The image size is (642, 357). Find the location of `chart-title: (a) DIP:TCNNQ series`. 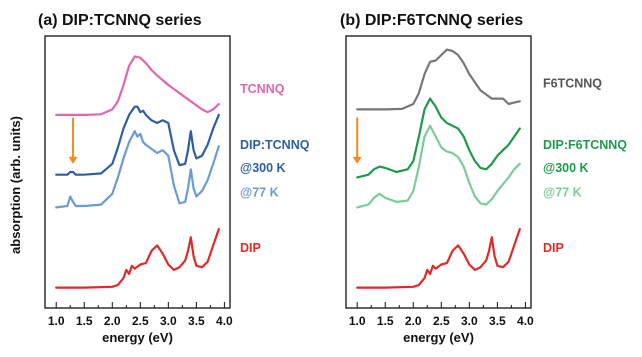

chart-title: (a) DIP:TCNNQ series is located at coordinates (120, 20).